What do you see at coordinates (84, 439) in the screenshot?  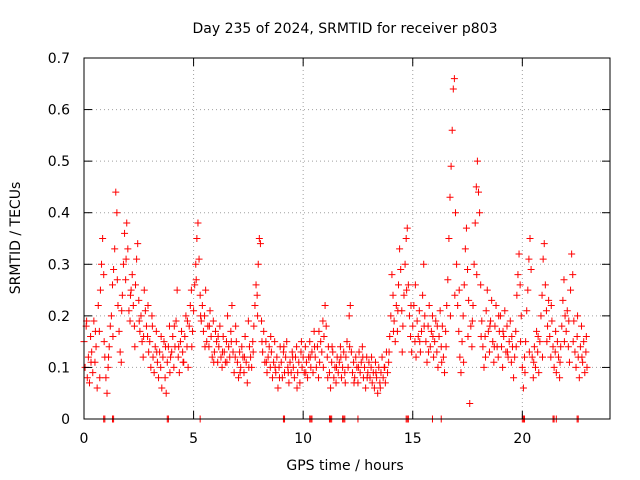 I see `x-tick-label: 0` at bounding box center [84, 439].